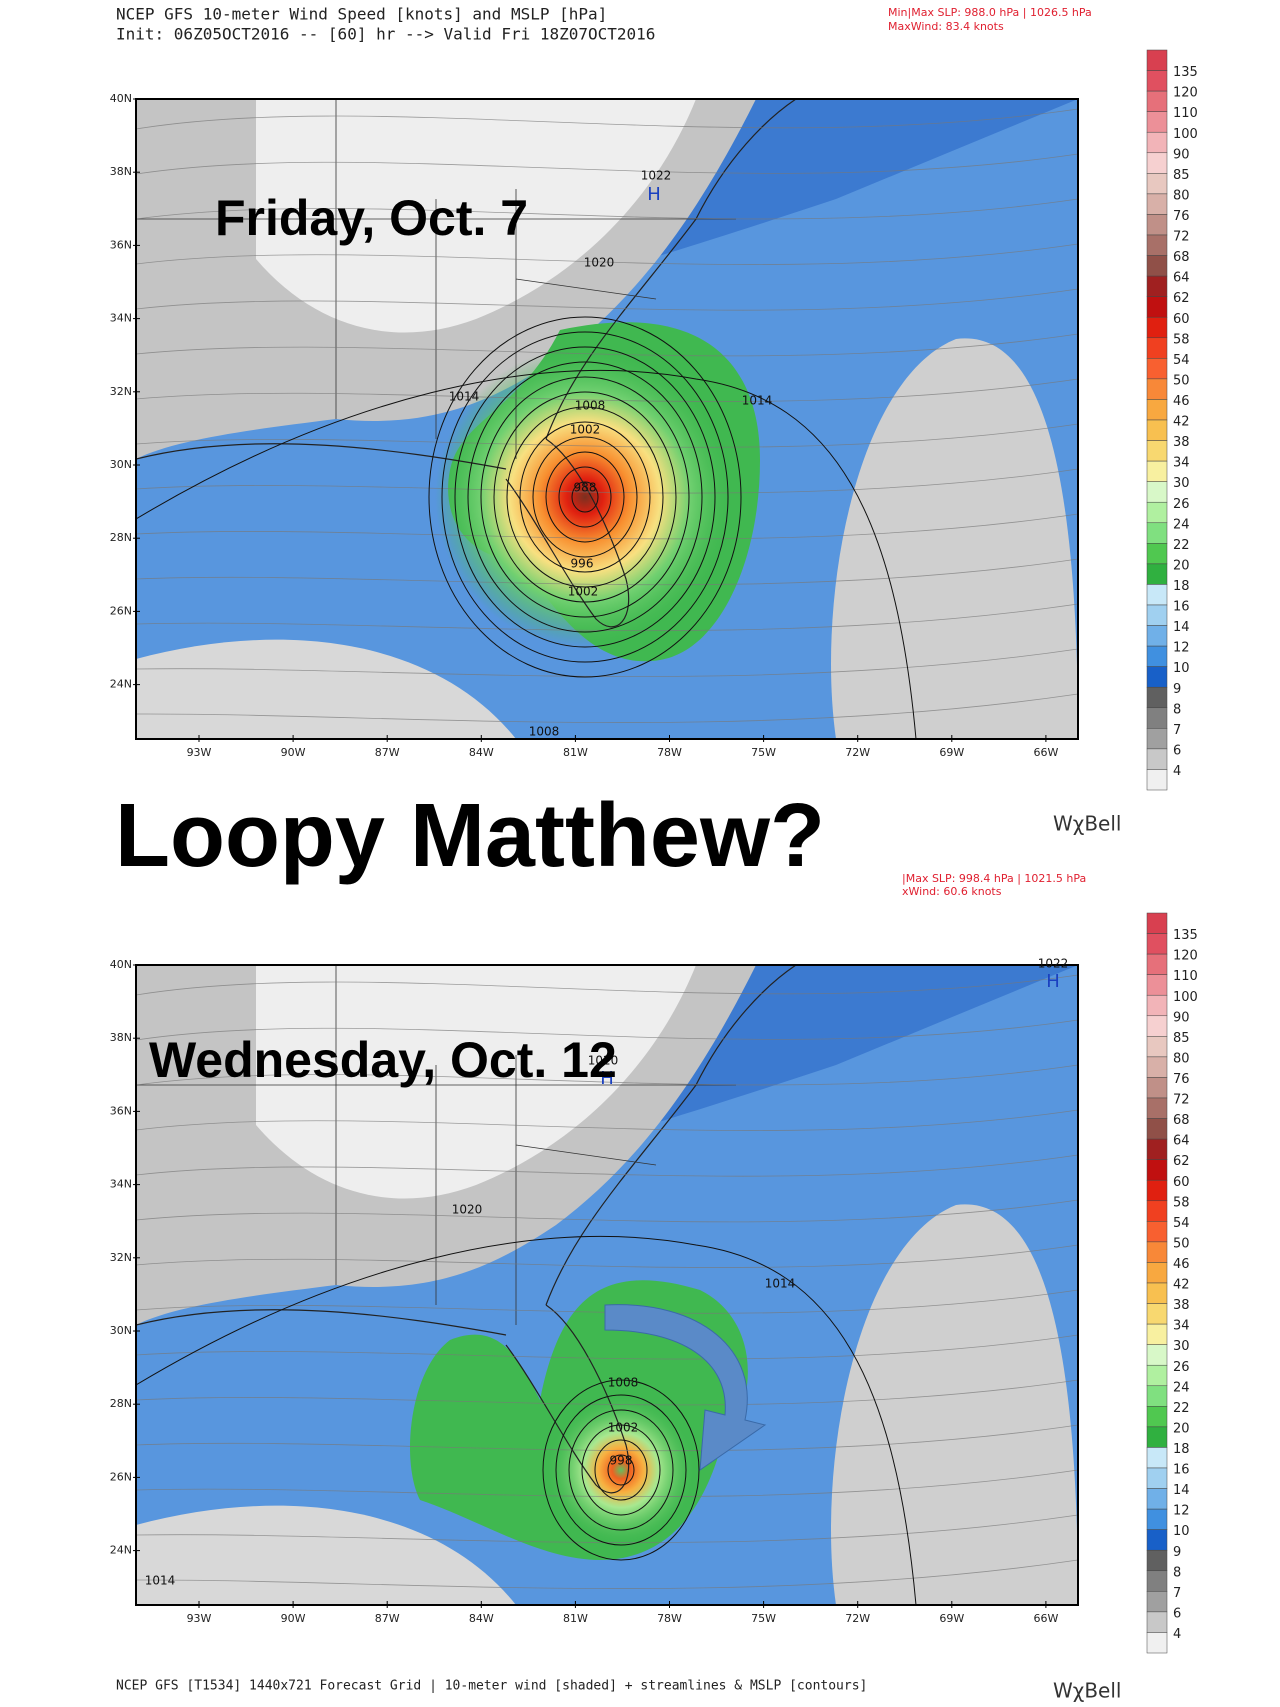 This screenshot has width=1280, height=1707. What do you see at coordinates (1181, 1305) in the screenshot?
I see `colorbar-label: 38` at bounding box center [1181, 1305].